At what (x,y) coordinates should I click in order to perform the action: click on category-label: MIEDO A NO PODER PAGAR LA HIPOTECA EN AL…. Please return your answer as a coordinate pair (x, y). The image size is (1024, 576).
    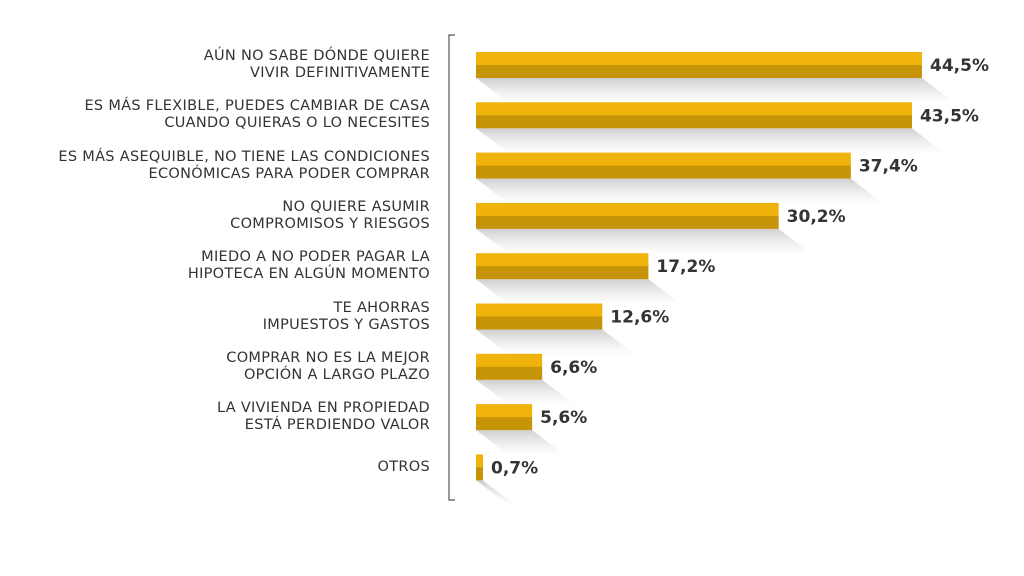
    Looking at the image, I should click on (308, 266).